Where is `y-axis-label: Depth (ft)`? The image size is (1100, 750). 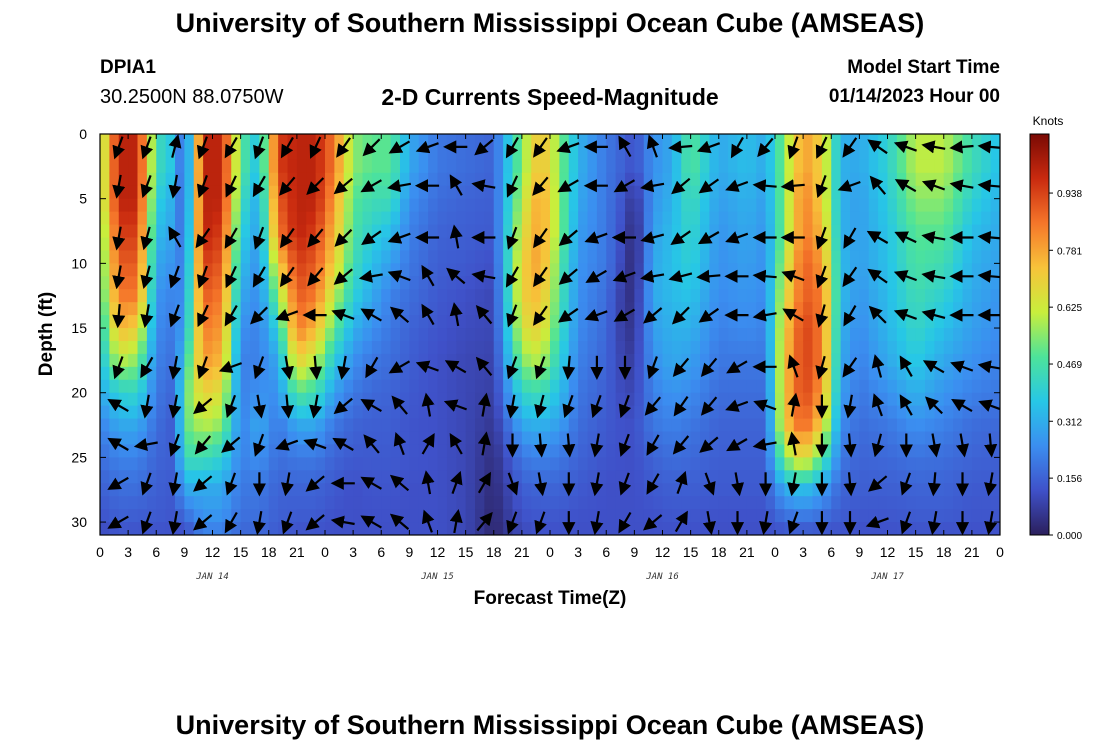
y-axis-label: Depth (ft) is located at coordinates (46, 334).